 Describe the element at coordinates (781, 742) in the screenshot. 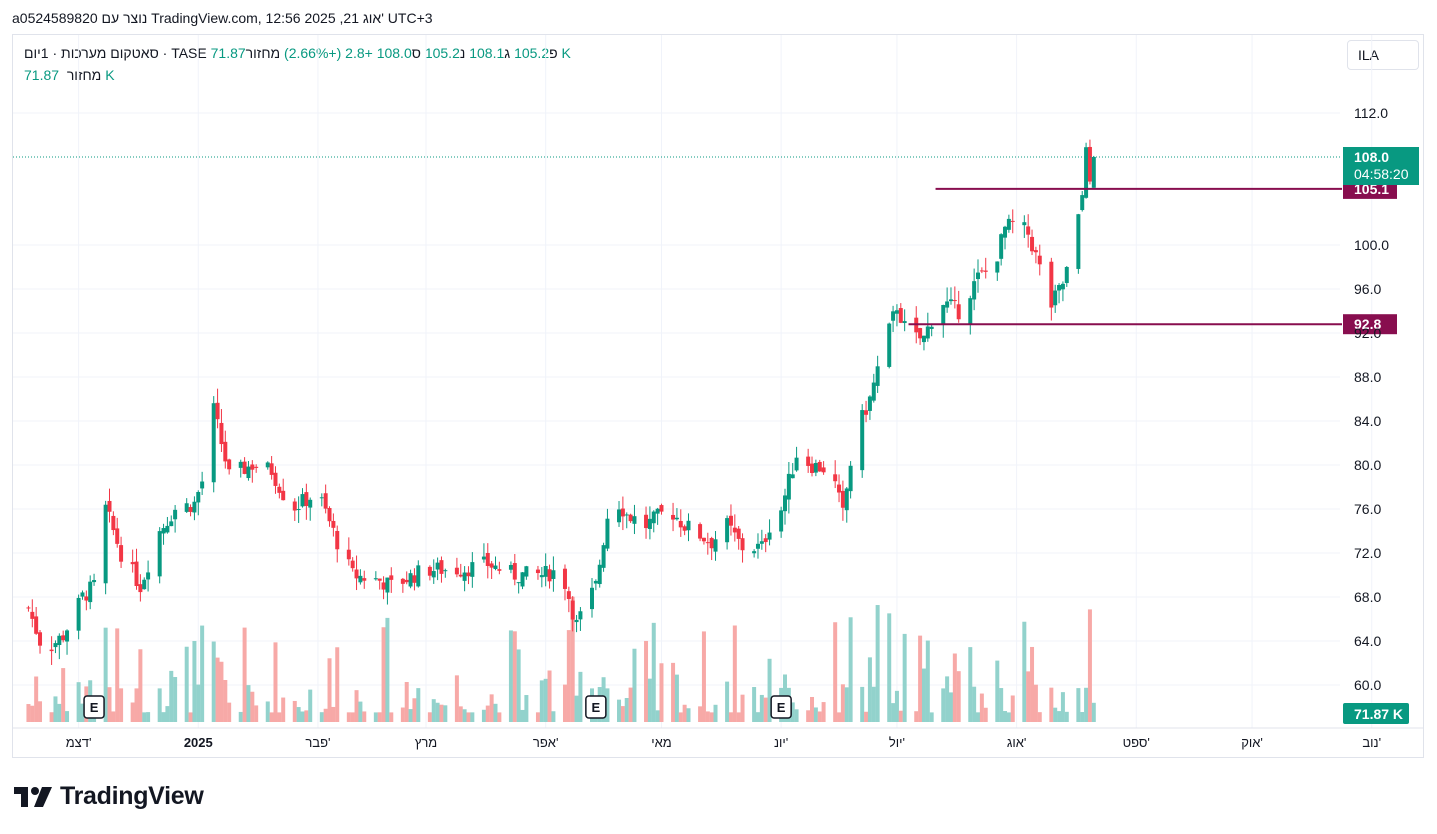

I see `x-tick-label: יונ'` at that location.